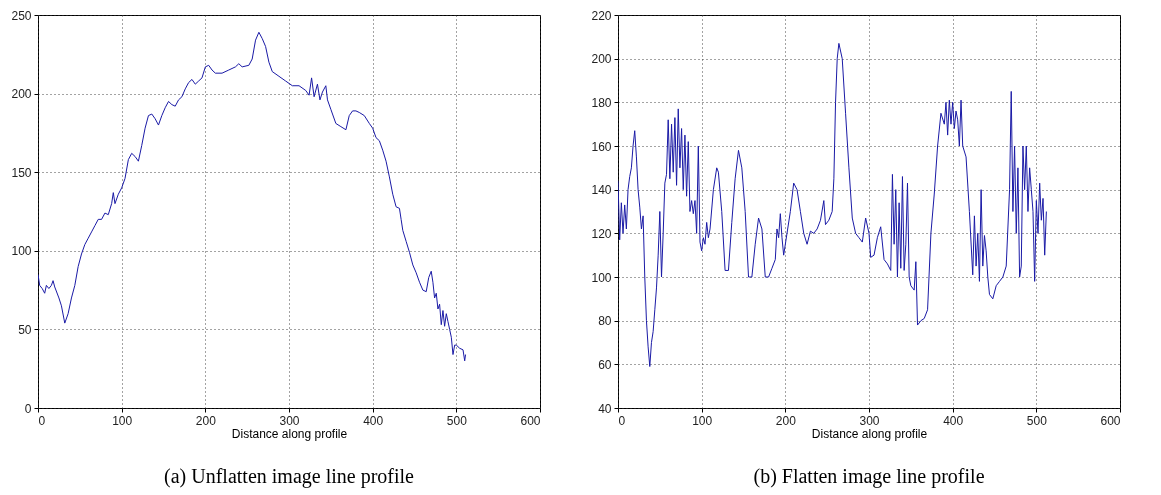 This screenshot has width=1161, height=495. Describe the element at coordinates (21, 172) in the screenshot. I see `y-tick-label: 150` at that location.